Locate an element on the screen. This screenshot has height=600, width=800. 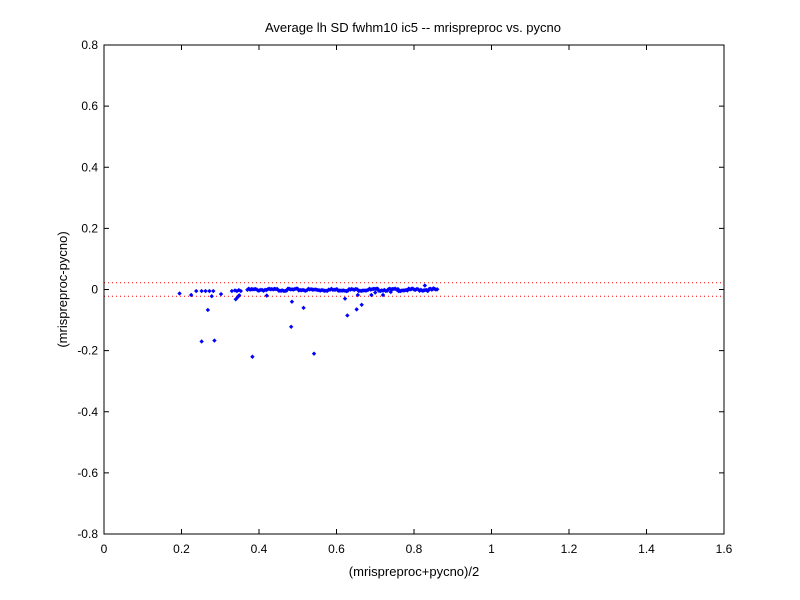
x-axis-label: (mrispreproc+pycno)/2 is located at coordinates (414, 571).